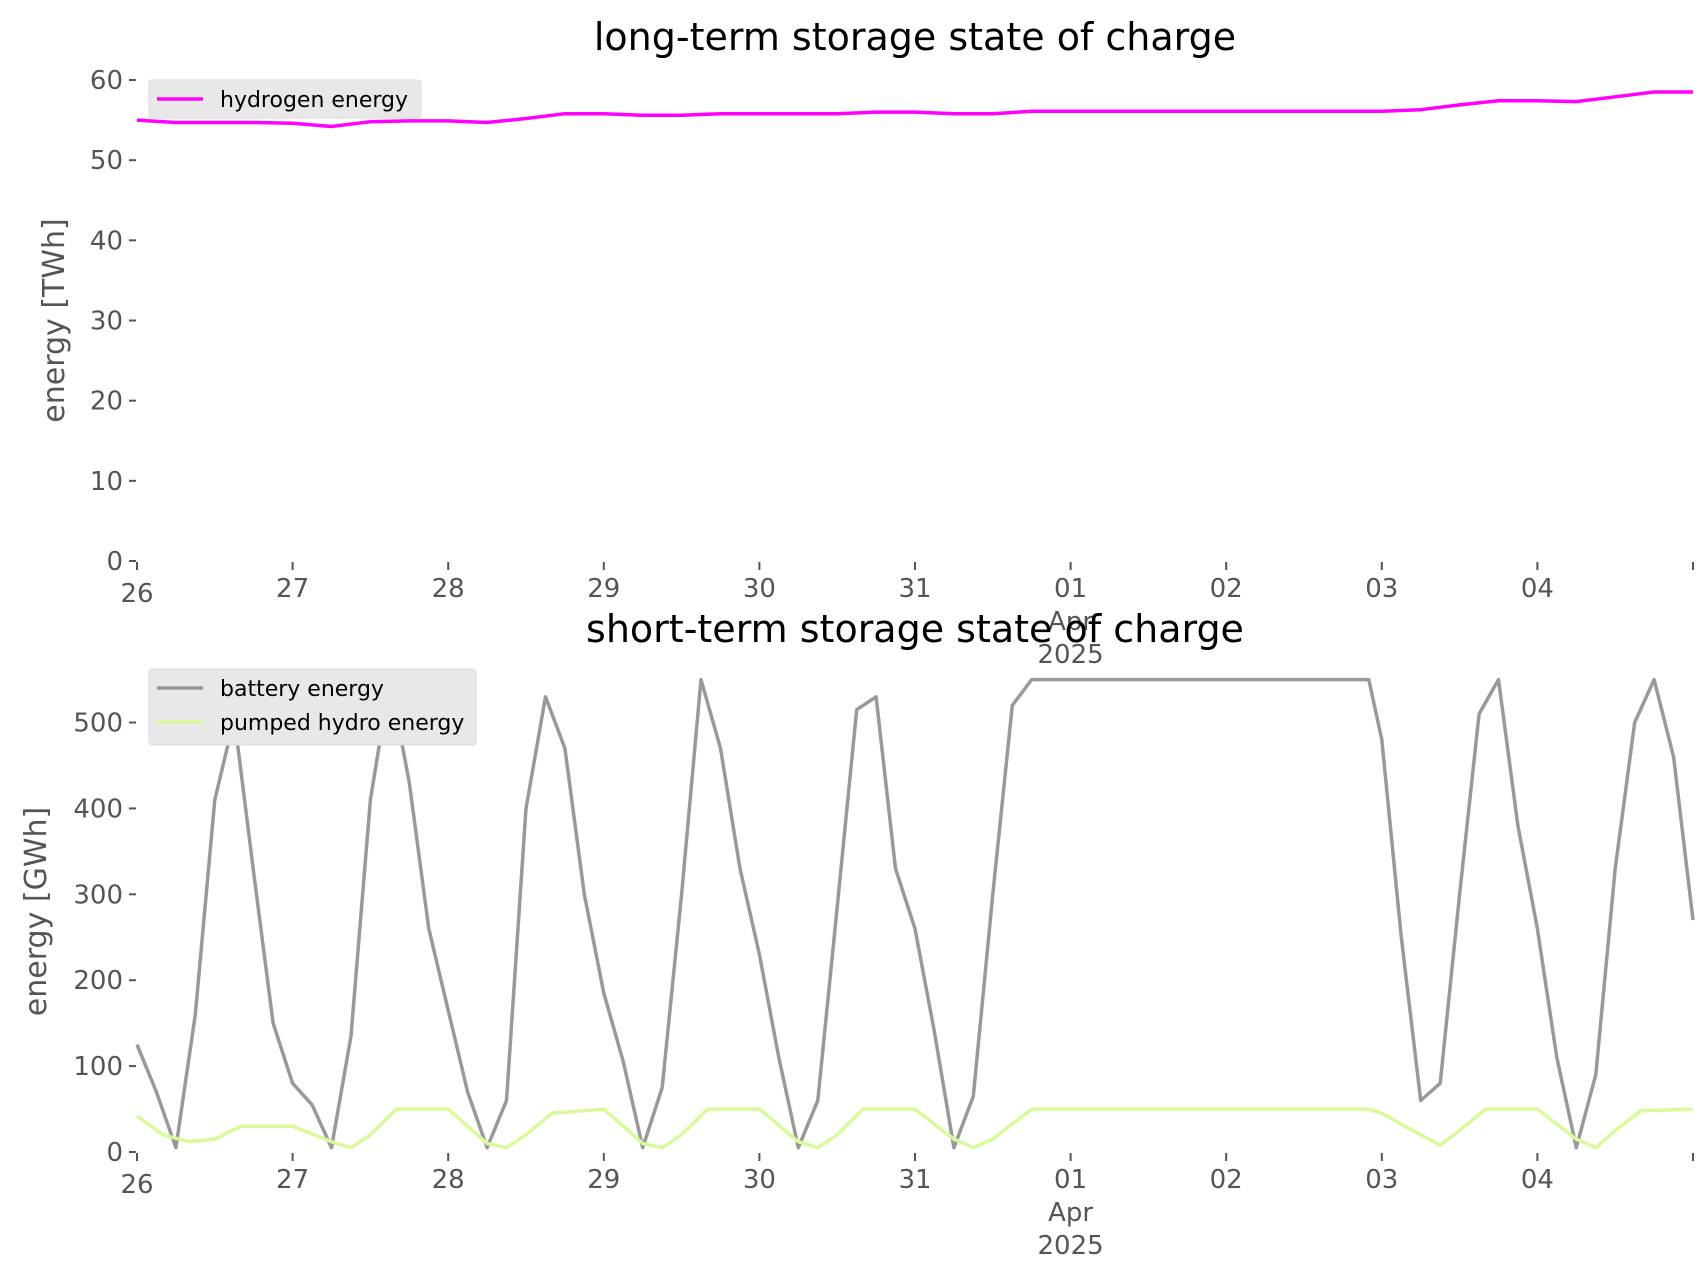 This screenshot has width=1706, height=1277. Describe the element at coordinates (914, 1128) in the screenshot. I see `series-line-pumped-hydro-energy` at that location.